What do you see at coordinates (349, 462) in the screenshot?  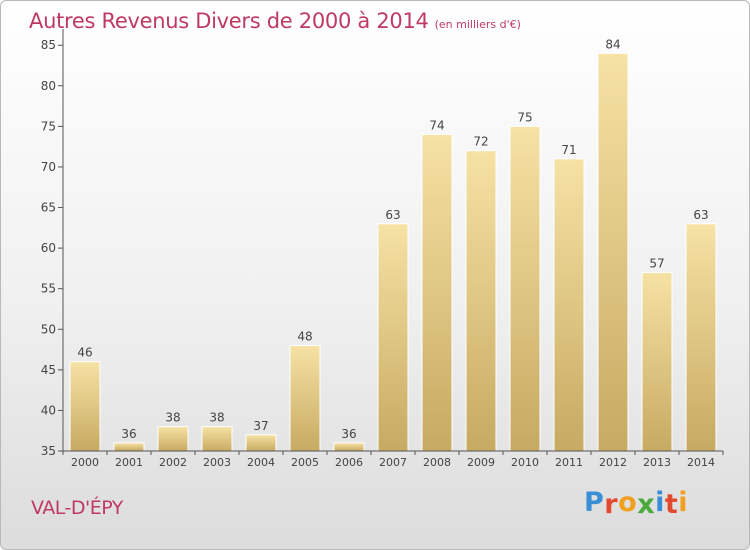 I see `x-tick-label-2006: 2006` at bounding box center [349, 462].